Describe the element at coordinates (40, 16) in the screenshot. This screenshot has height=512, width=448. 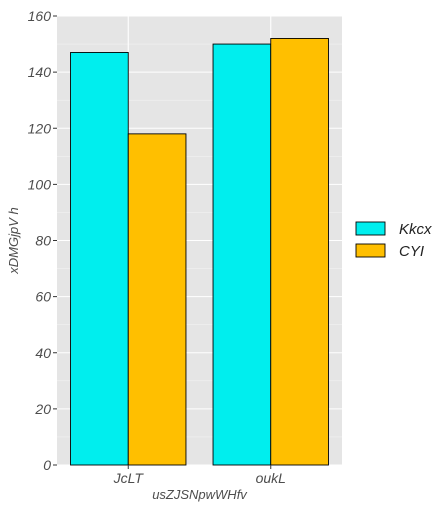
I see `y-tick-label: 160` at that location.